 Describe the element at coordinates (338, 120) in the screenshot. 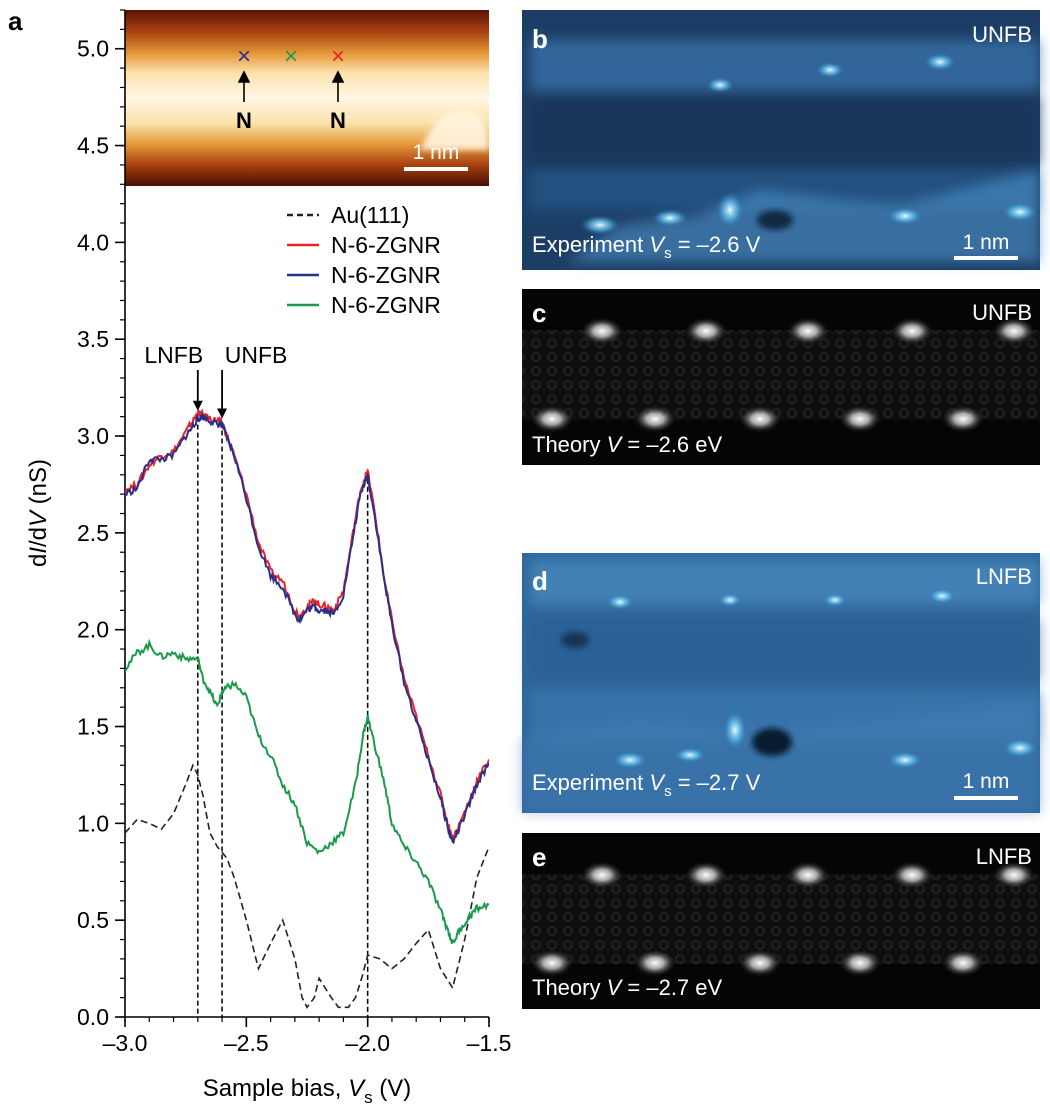

I see `atom-label-n-right: N` at that location.